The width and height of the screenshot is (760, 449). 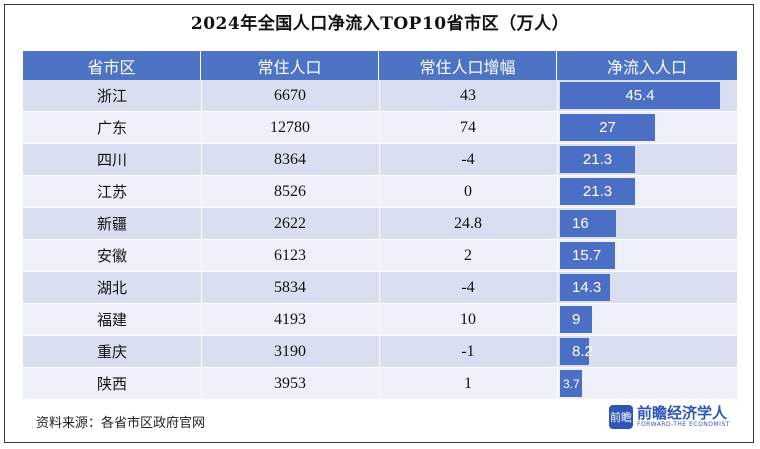 What do you see at coordinates (468, 191) in the screenshot?
I see `cell-growth: 0` at bounding box center [468, 191].